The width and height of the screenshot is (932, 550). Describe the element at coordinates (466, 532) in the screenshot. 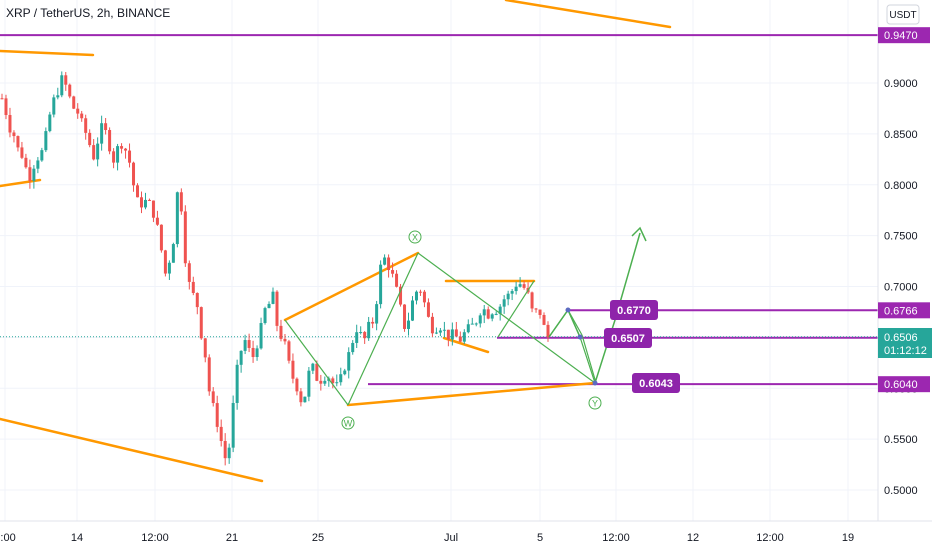

I see `time-axis: 2:00 14 12:00 21 25 Jul 5 12:00 12 12:00 19` at that location.